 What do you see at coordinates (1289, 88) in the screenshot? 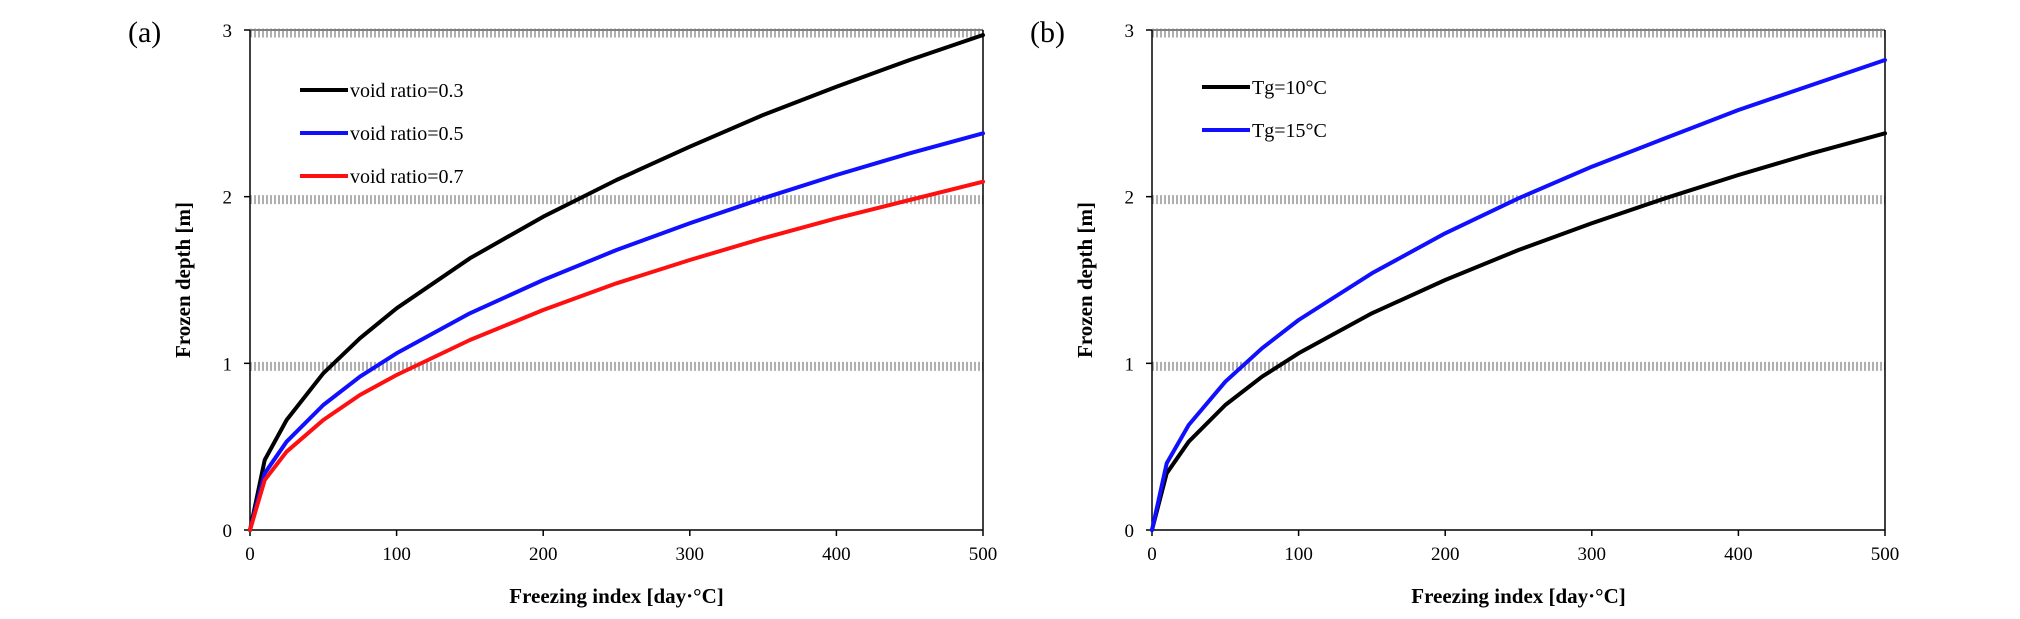
I see `legend-label: Tg=10°C` at bounding box center [1289, 88].